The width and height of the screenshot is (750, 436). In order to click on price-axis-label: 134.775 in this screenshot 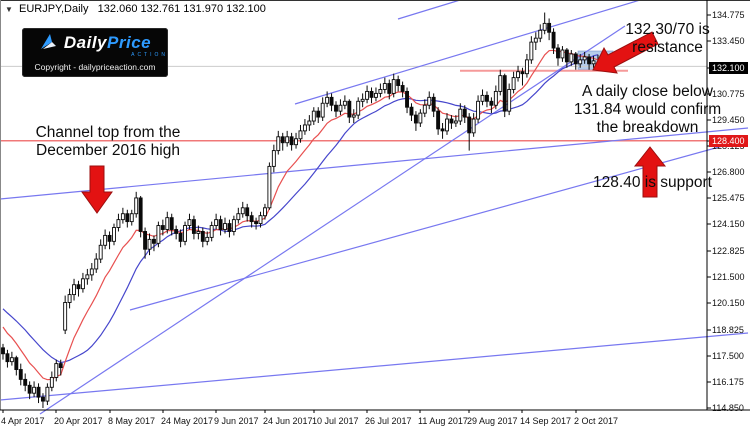, I will do `click(728, 15)`.